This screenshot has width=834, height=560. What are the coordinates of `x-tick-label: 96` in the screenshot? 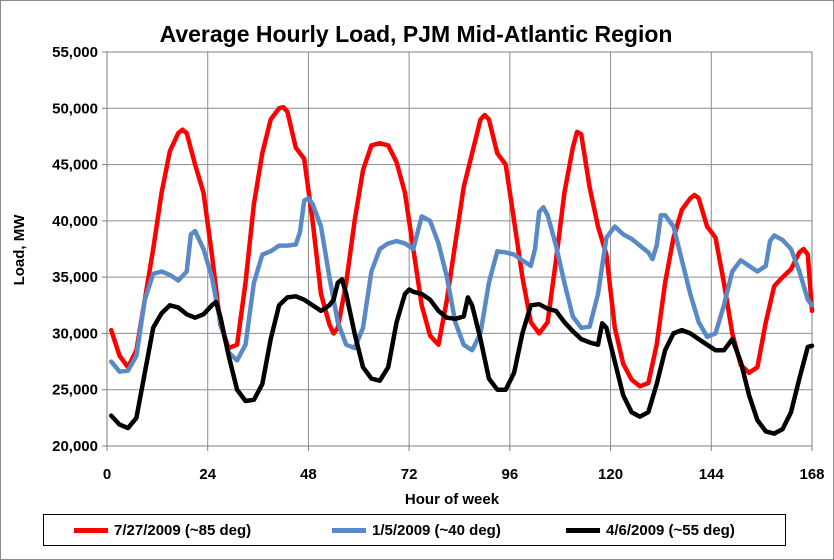 It's located at (510, 474).